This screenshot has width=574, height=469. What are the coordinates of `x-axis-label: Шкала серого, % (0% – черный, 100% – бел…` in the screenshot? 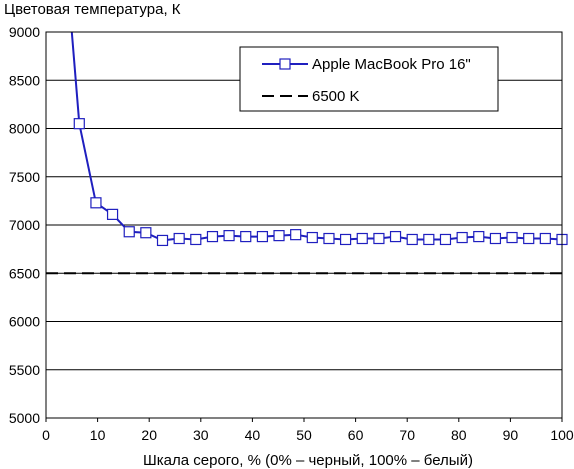 It's located at (308, 460).